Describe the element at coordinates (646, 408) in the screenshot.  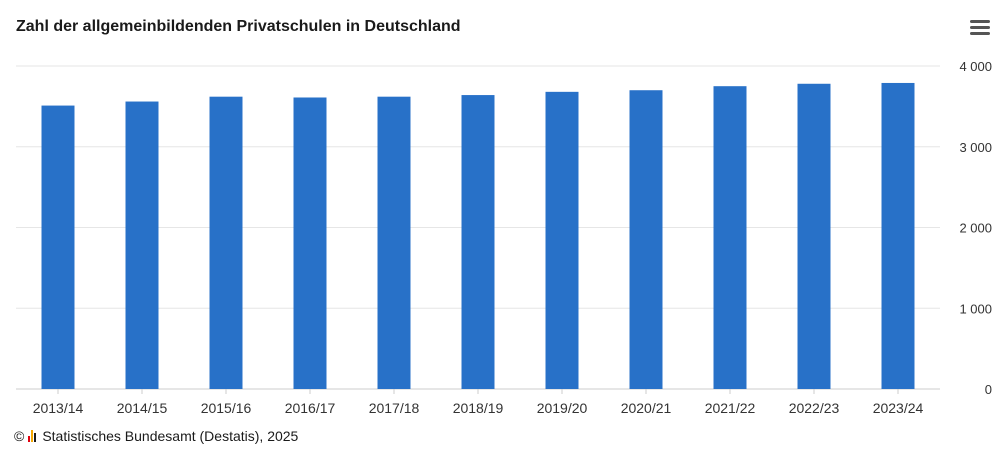
I see `x-tick-label: 2020/21` at that location.